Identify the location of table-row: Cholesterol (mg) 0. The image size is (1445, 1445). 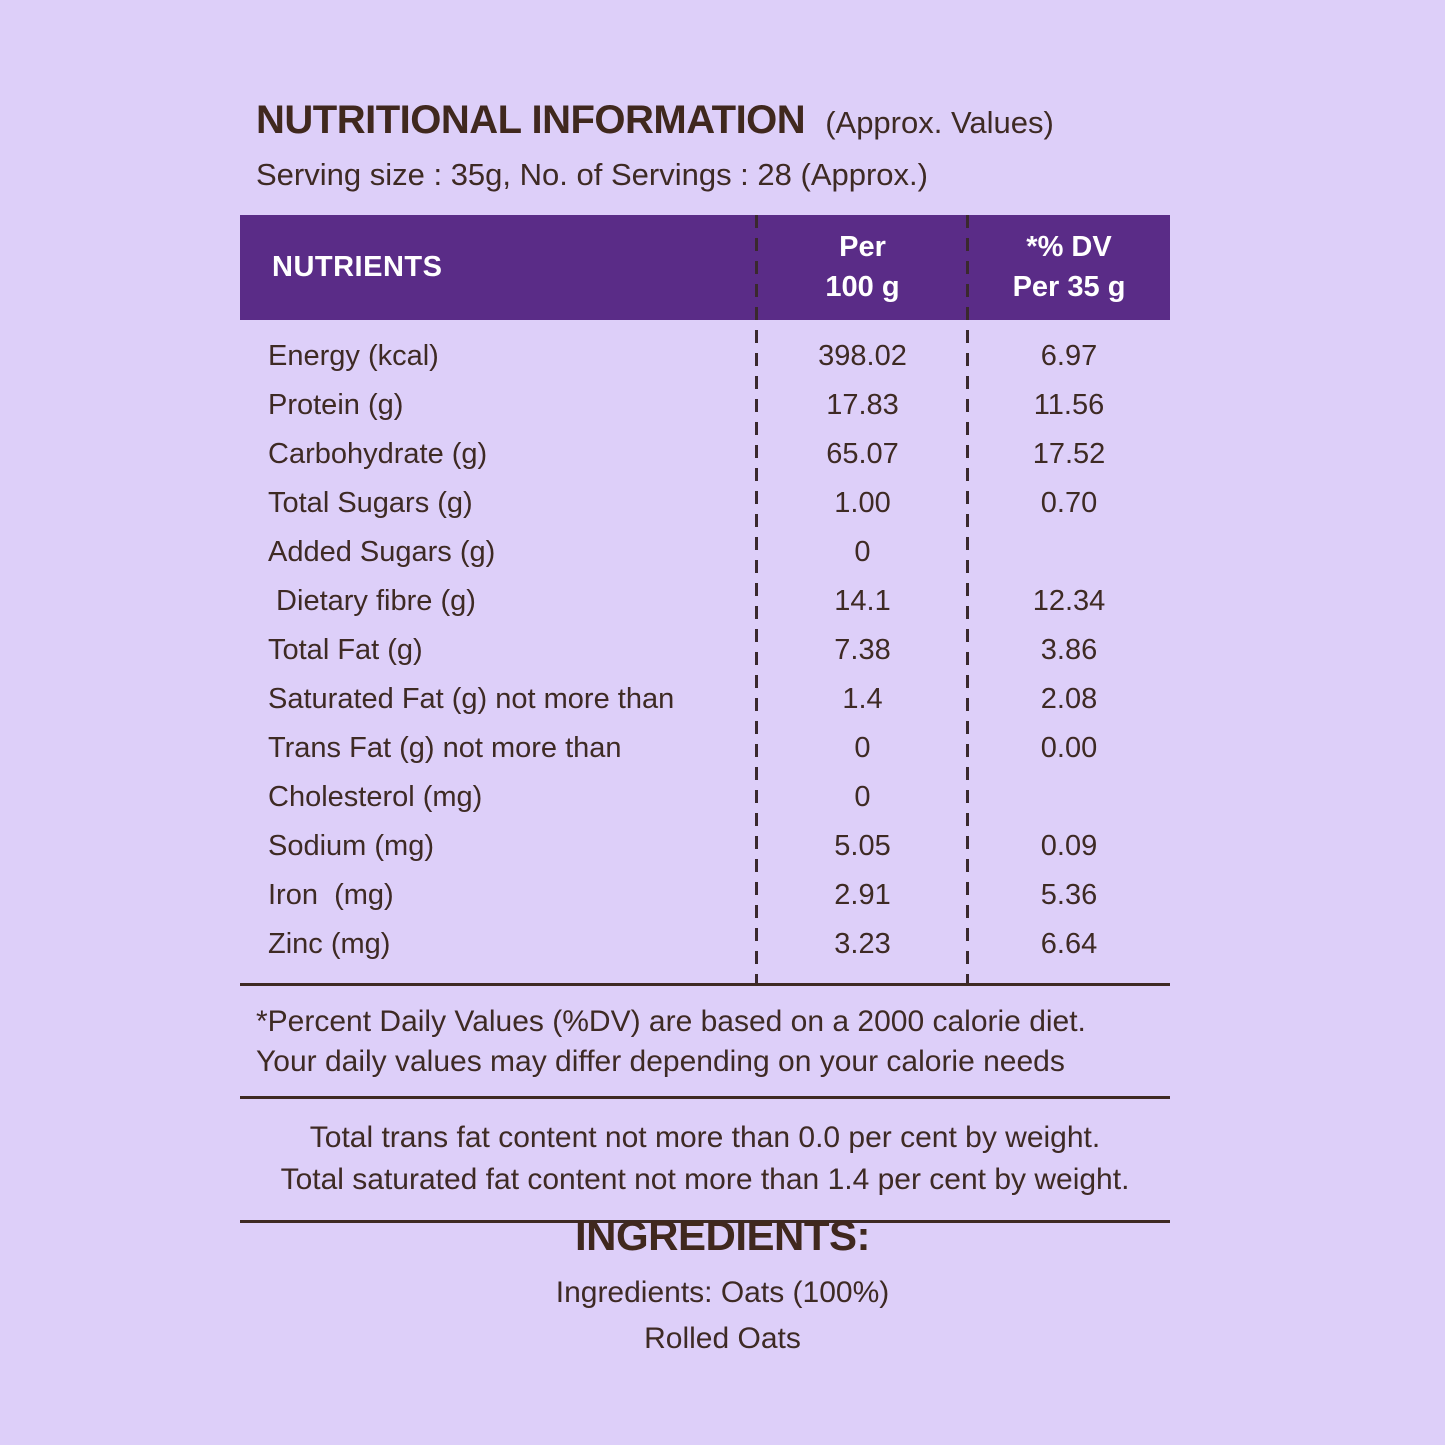
(705, 797).